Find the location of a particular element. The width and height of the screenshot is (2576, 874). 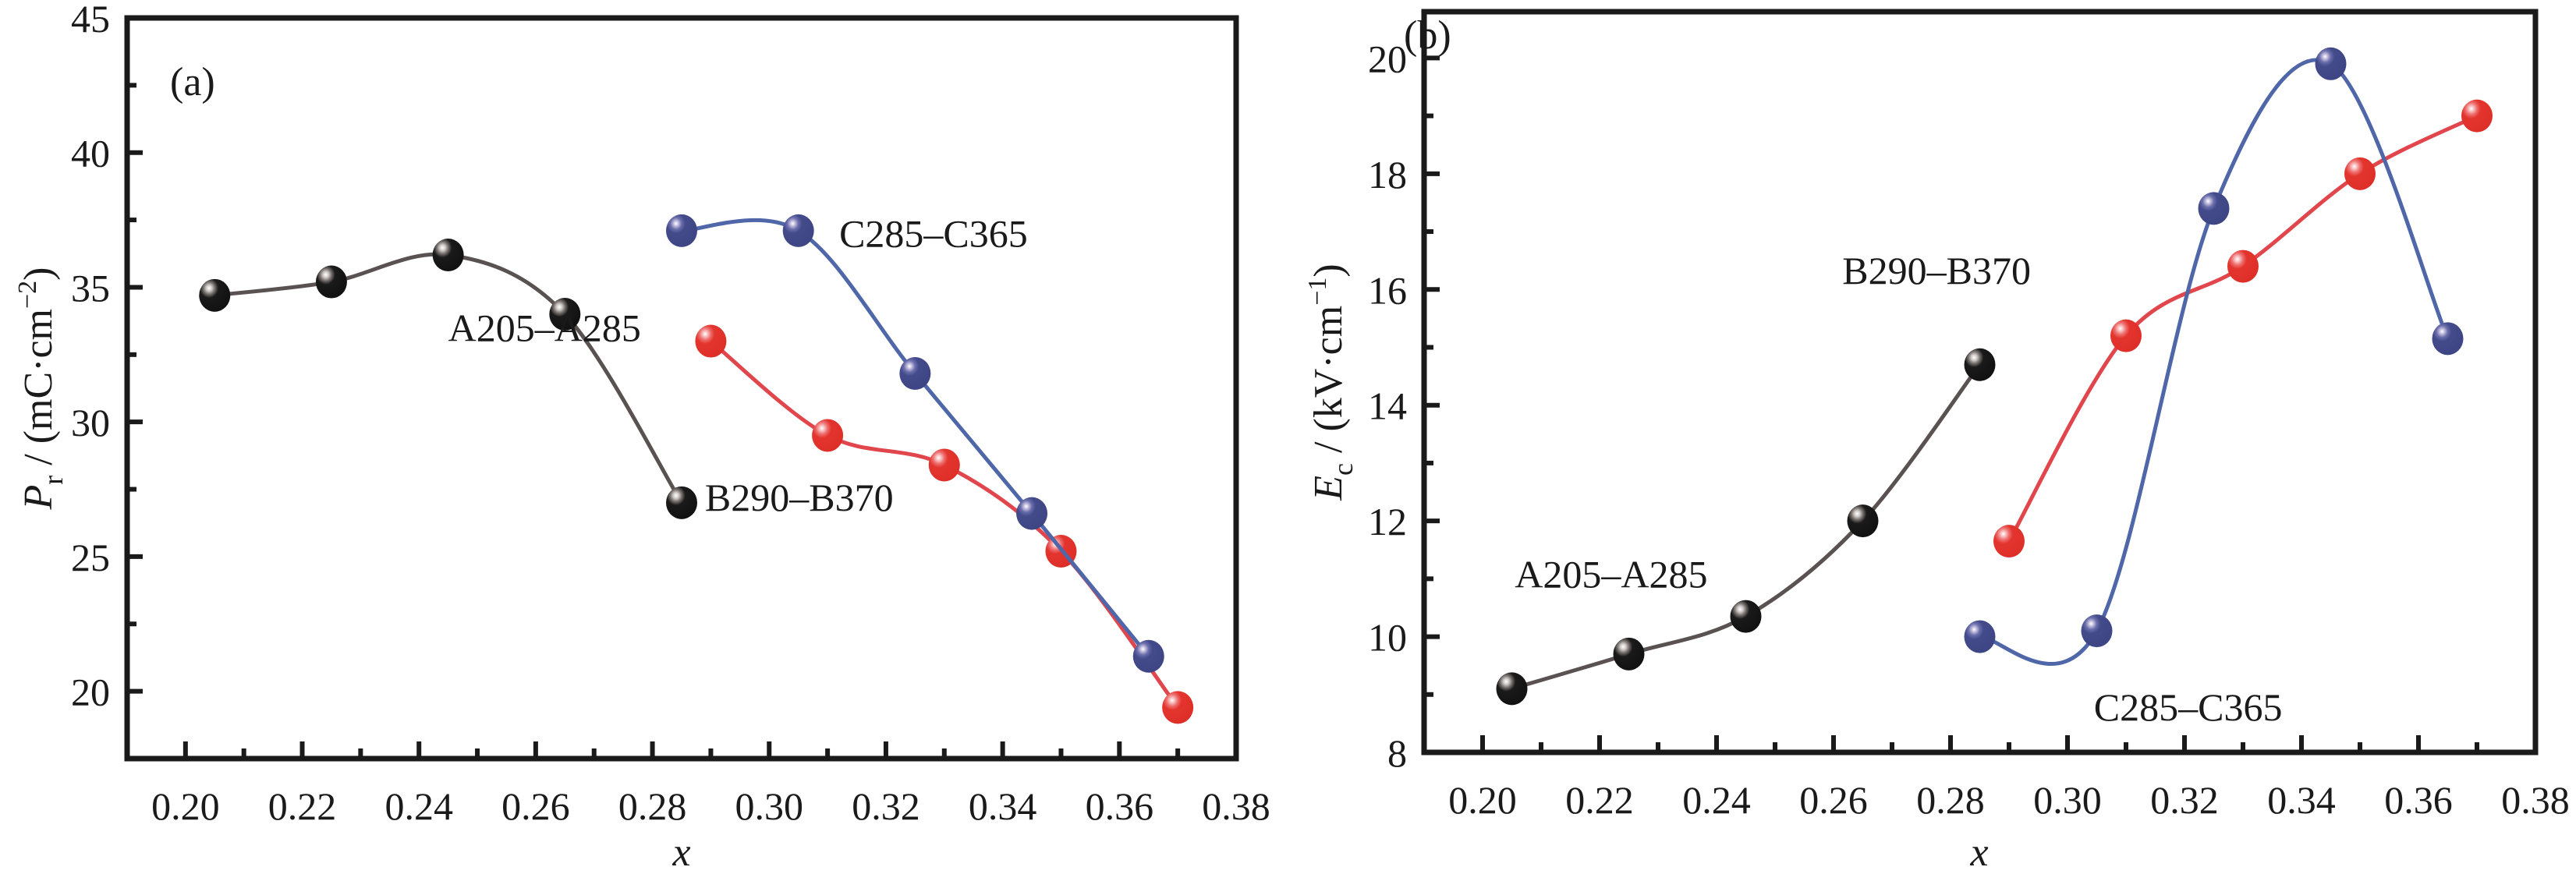

svg-text: Pr / (mC·cm−2) is located at coordinates (41, 388).